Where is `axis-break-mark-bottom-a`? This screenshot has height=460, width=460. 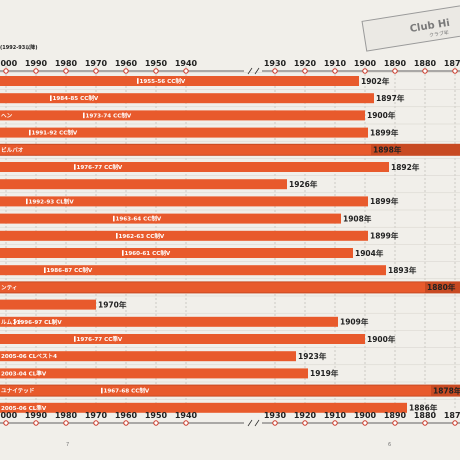 axis-break-mark-bottom-a is located at coordinates (250, 423).